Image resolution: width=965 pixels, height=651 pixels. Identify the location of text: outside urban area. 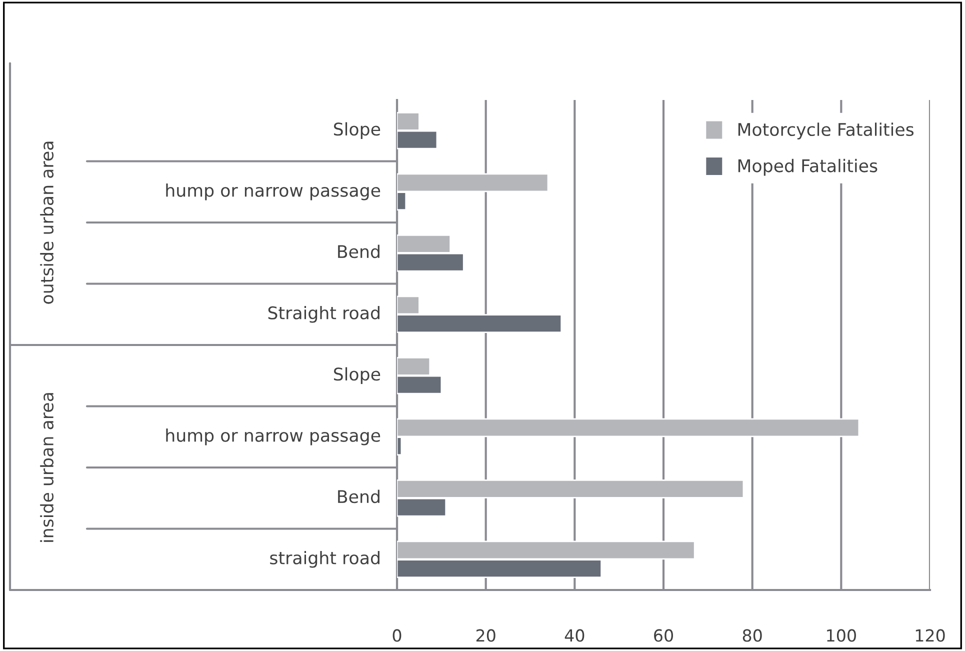
(47, 223).